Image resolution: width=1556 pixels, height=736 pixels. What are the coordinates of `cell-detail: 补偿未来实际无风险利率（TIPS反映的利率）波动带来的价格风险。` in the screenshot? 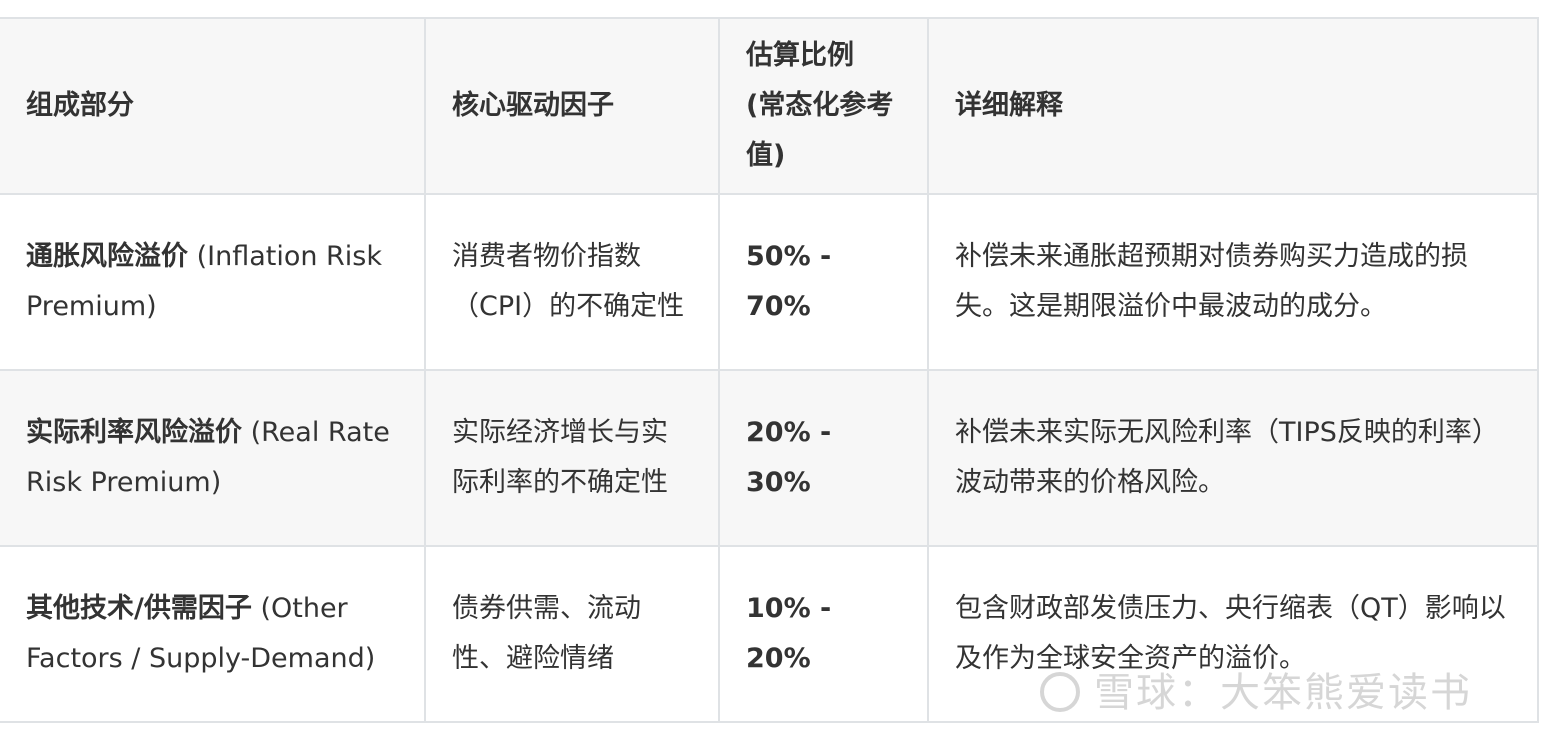 It's located at (1233, 458).